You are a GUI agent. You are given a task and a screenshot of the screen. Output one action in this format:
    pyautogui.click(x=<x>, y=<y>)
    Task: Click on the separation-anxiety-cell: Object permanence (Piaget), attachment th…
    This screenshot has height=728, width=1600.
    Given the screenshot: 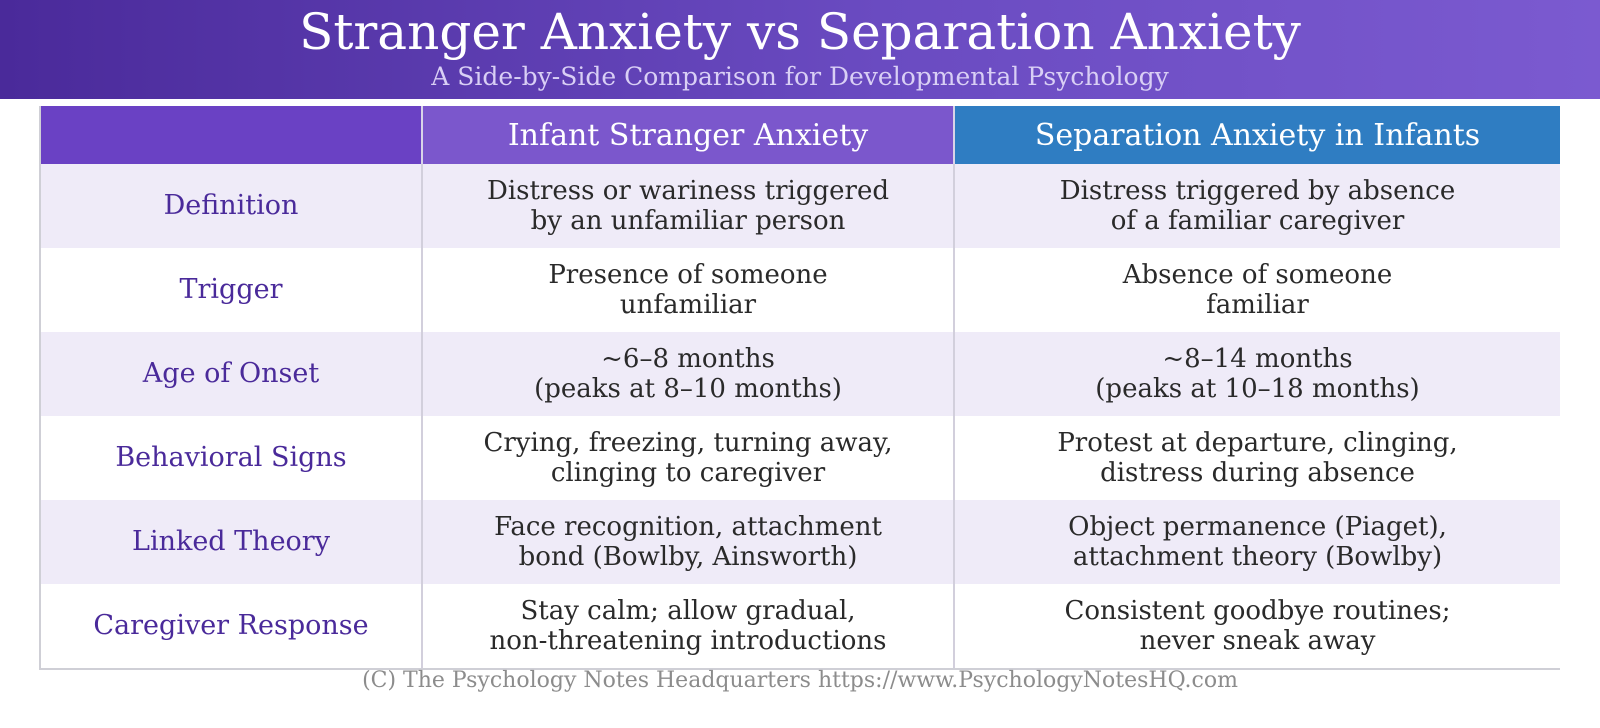 What is the action you would take?
    pyautogui.click(x=1257, y=542)
    